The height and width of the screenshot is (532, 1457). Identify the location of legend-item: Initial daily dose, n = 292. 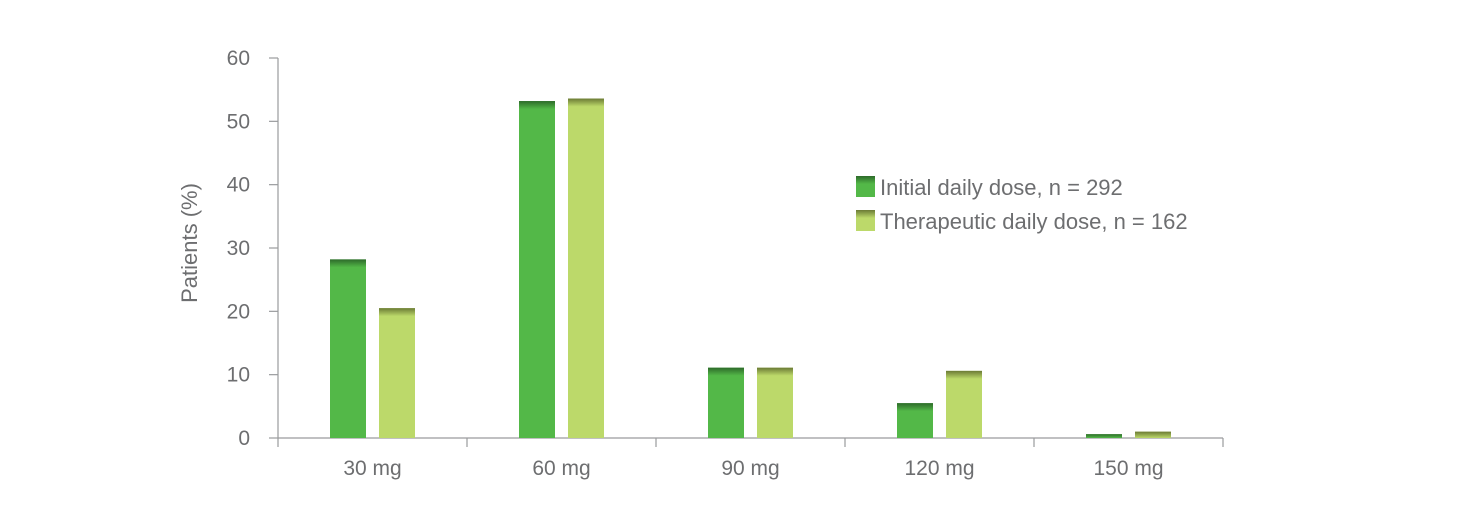
(989, 187).